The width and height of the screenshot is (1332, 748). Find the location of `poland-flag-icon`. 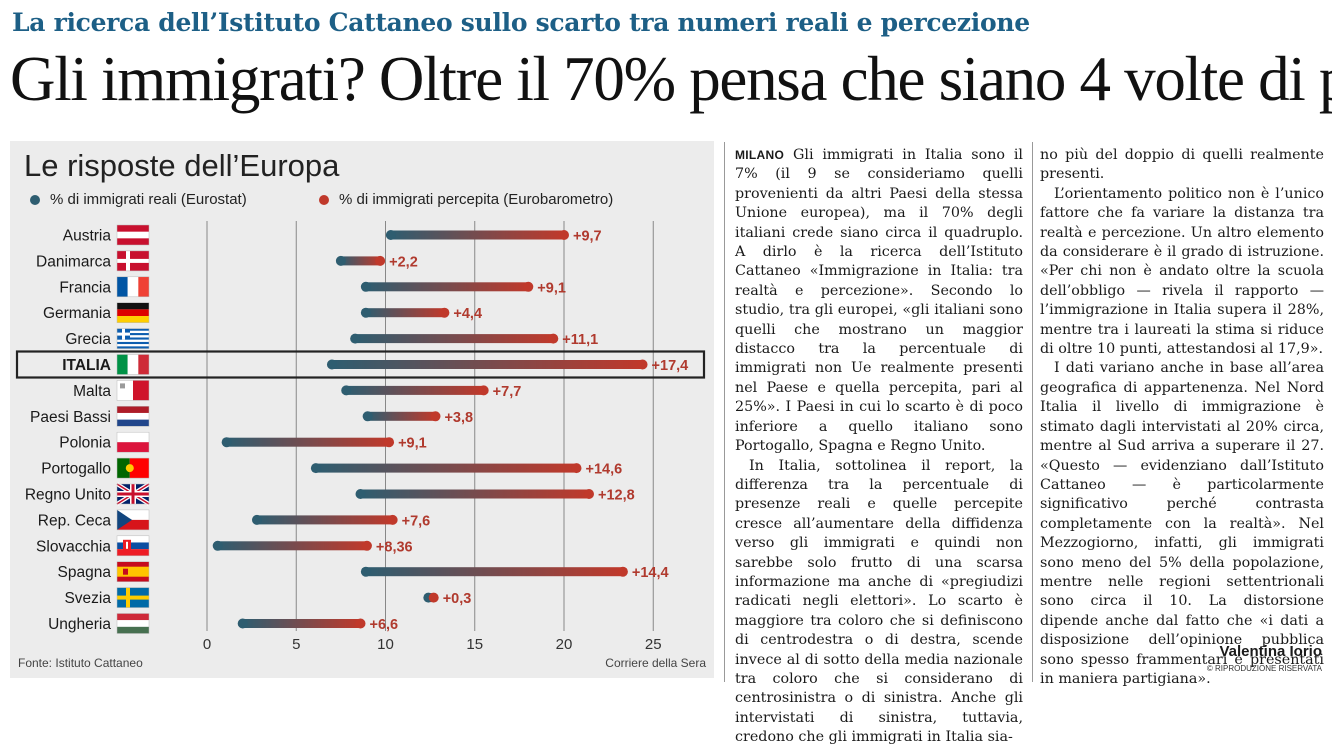

poland-flag-icon is located at coordinates (133, 442).